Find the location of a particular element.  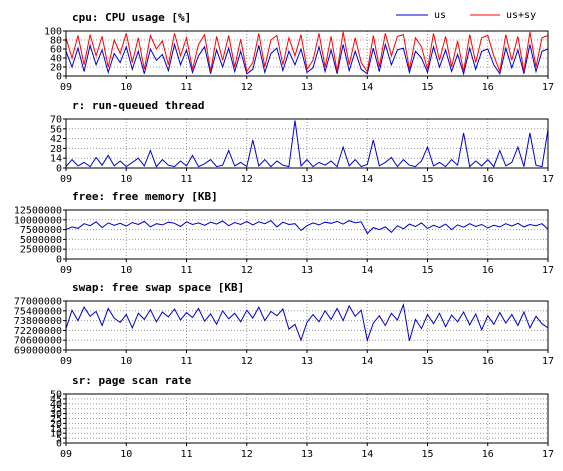

series-line-us-sy is located at coordinates (307, 52).